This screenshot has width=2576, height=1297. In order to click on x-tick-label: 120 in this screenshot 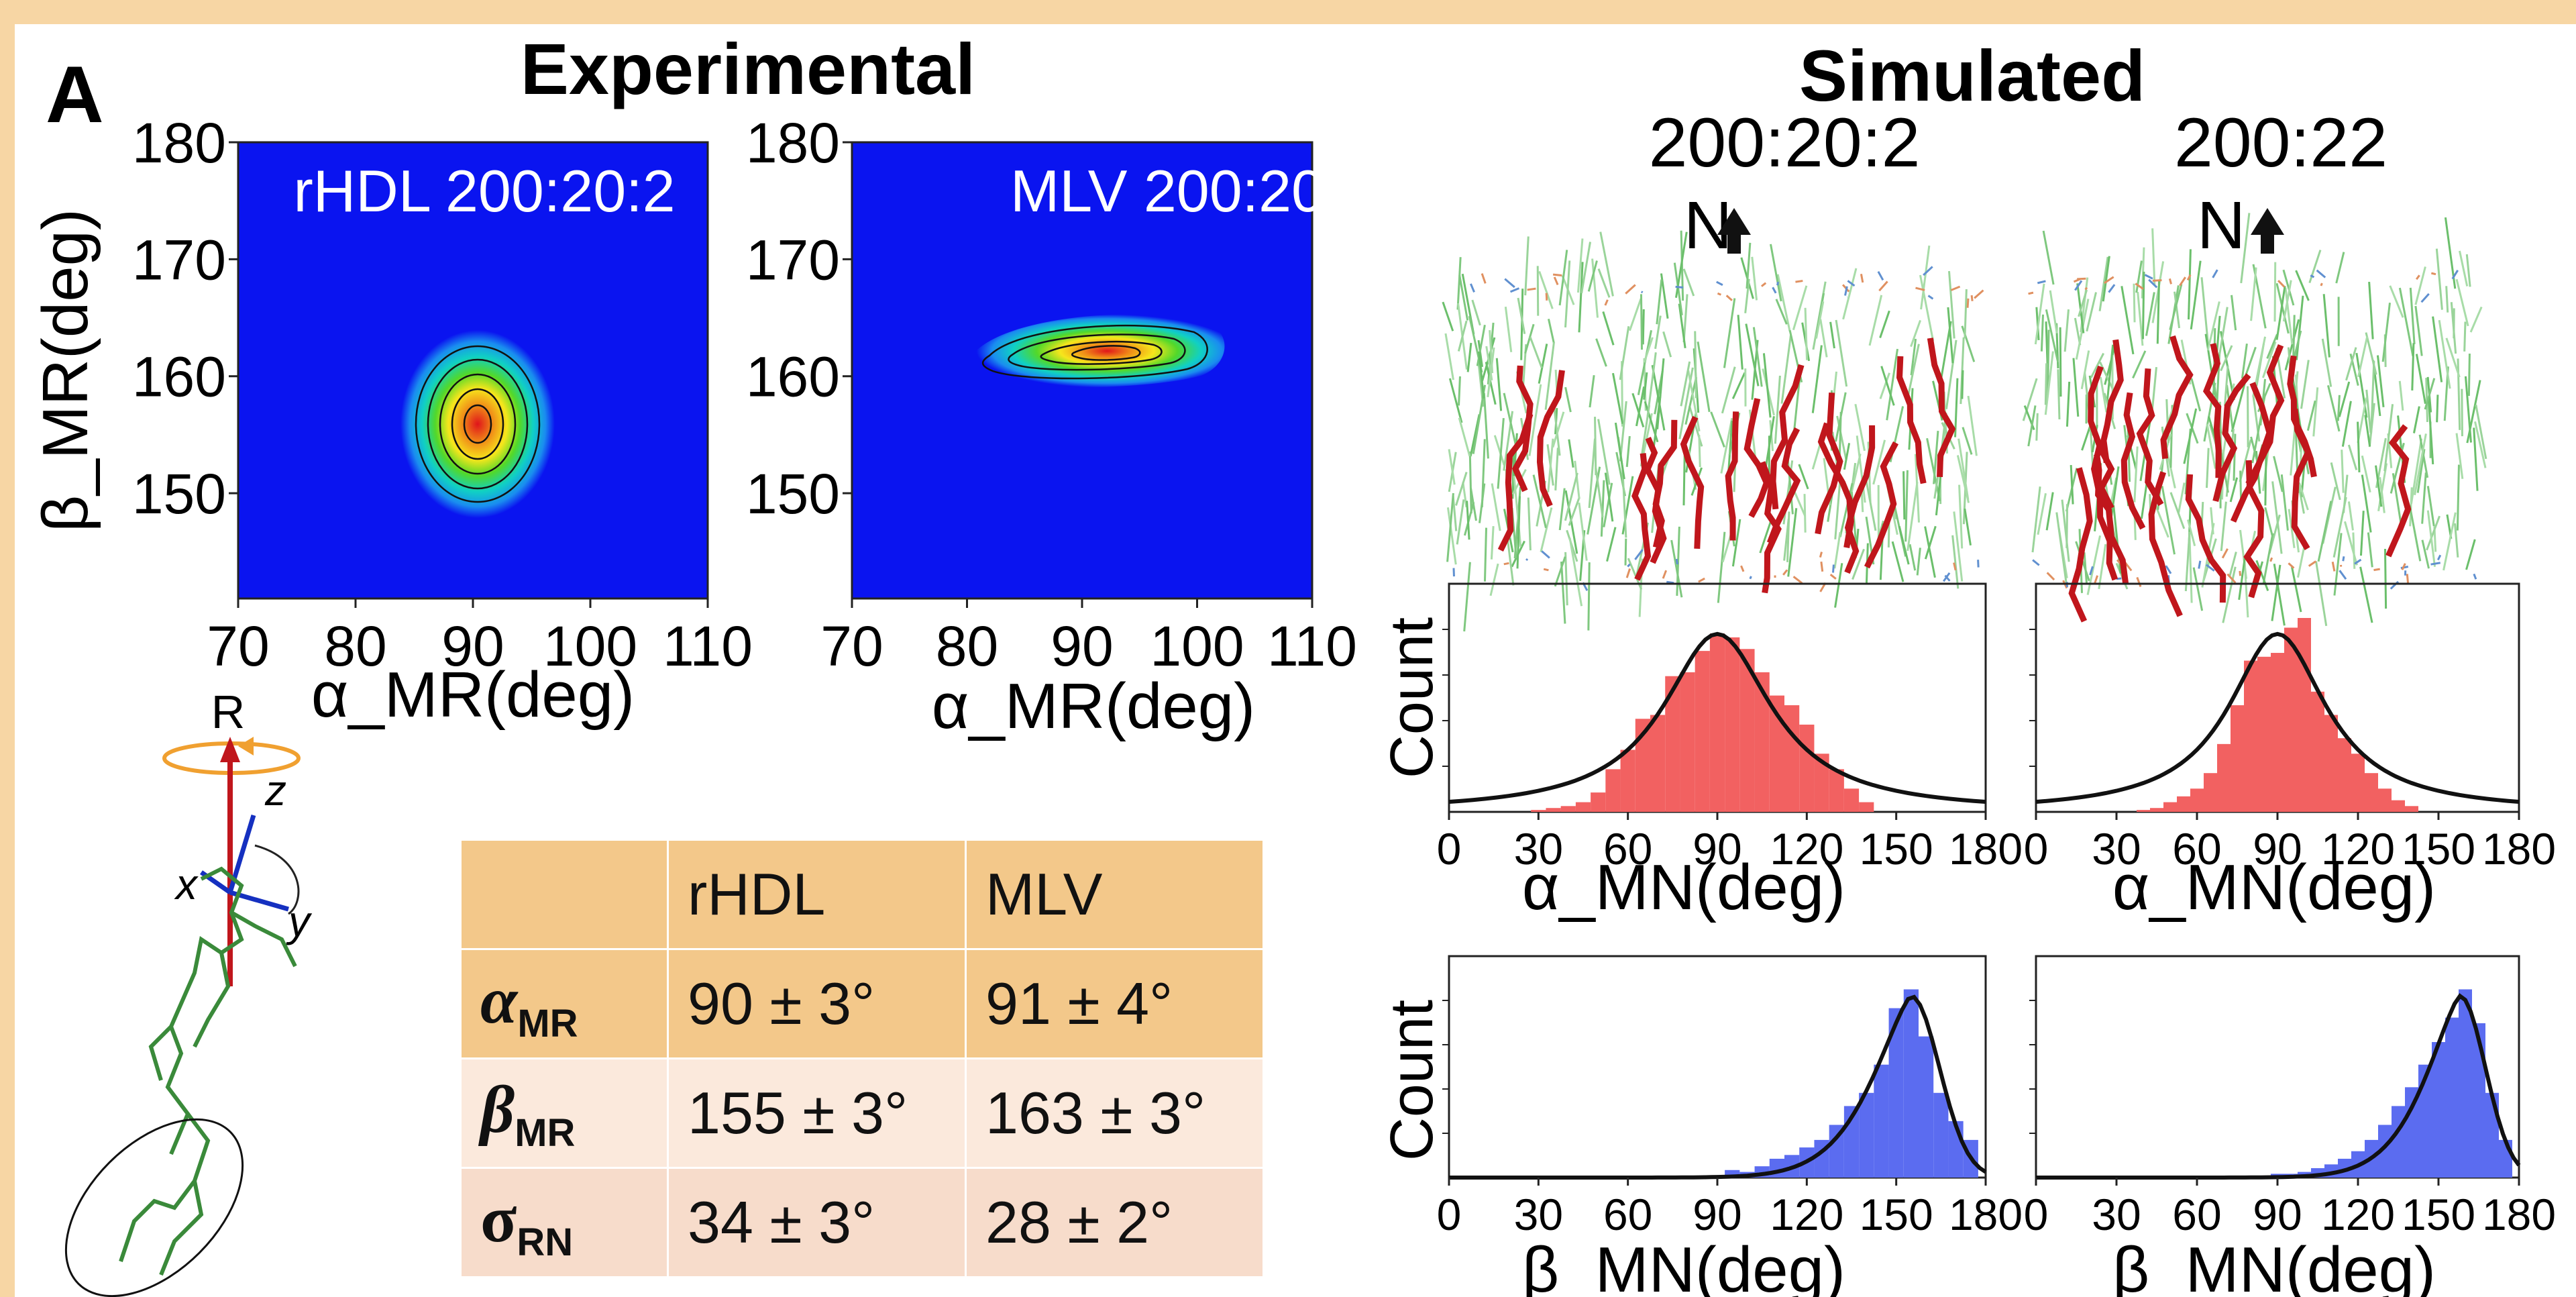, I will do `click(2358, 849)`.